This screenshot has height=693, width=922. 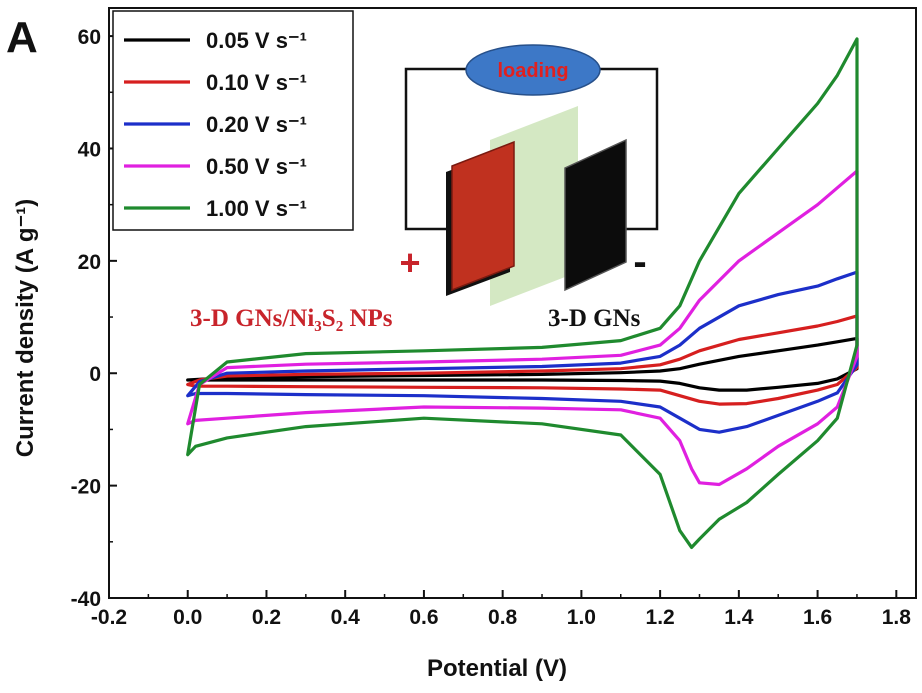 I want to click on x-tick-label: 0.2, so click(x=266, y=617).